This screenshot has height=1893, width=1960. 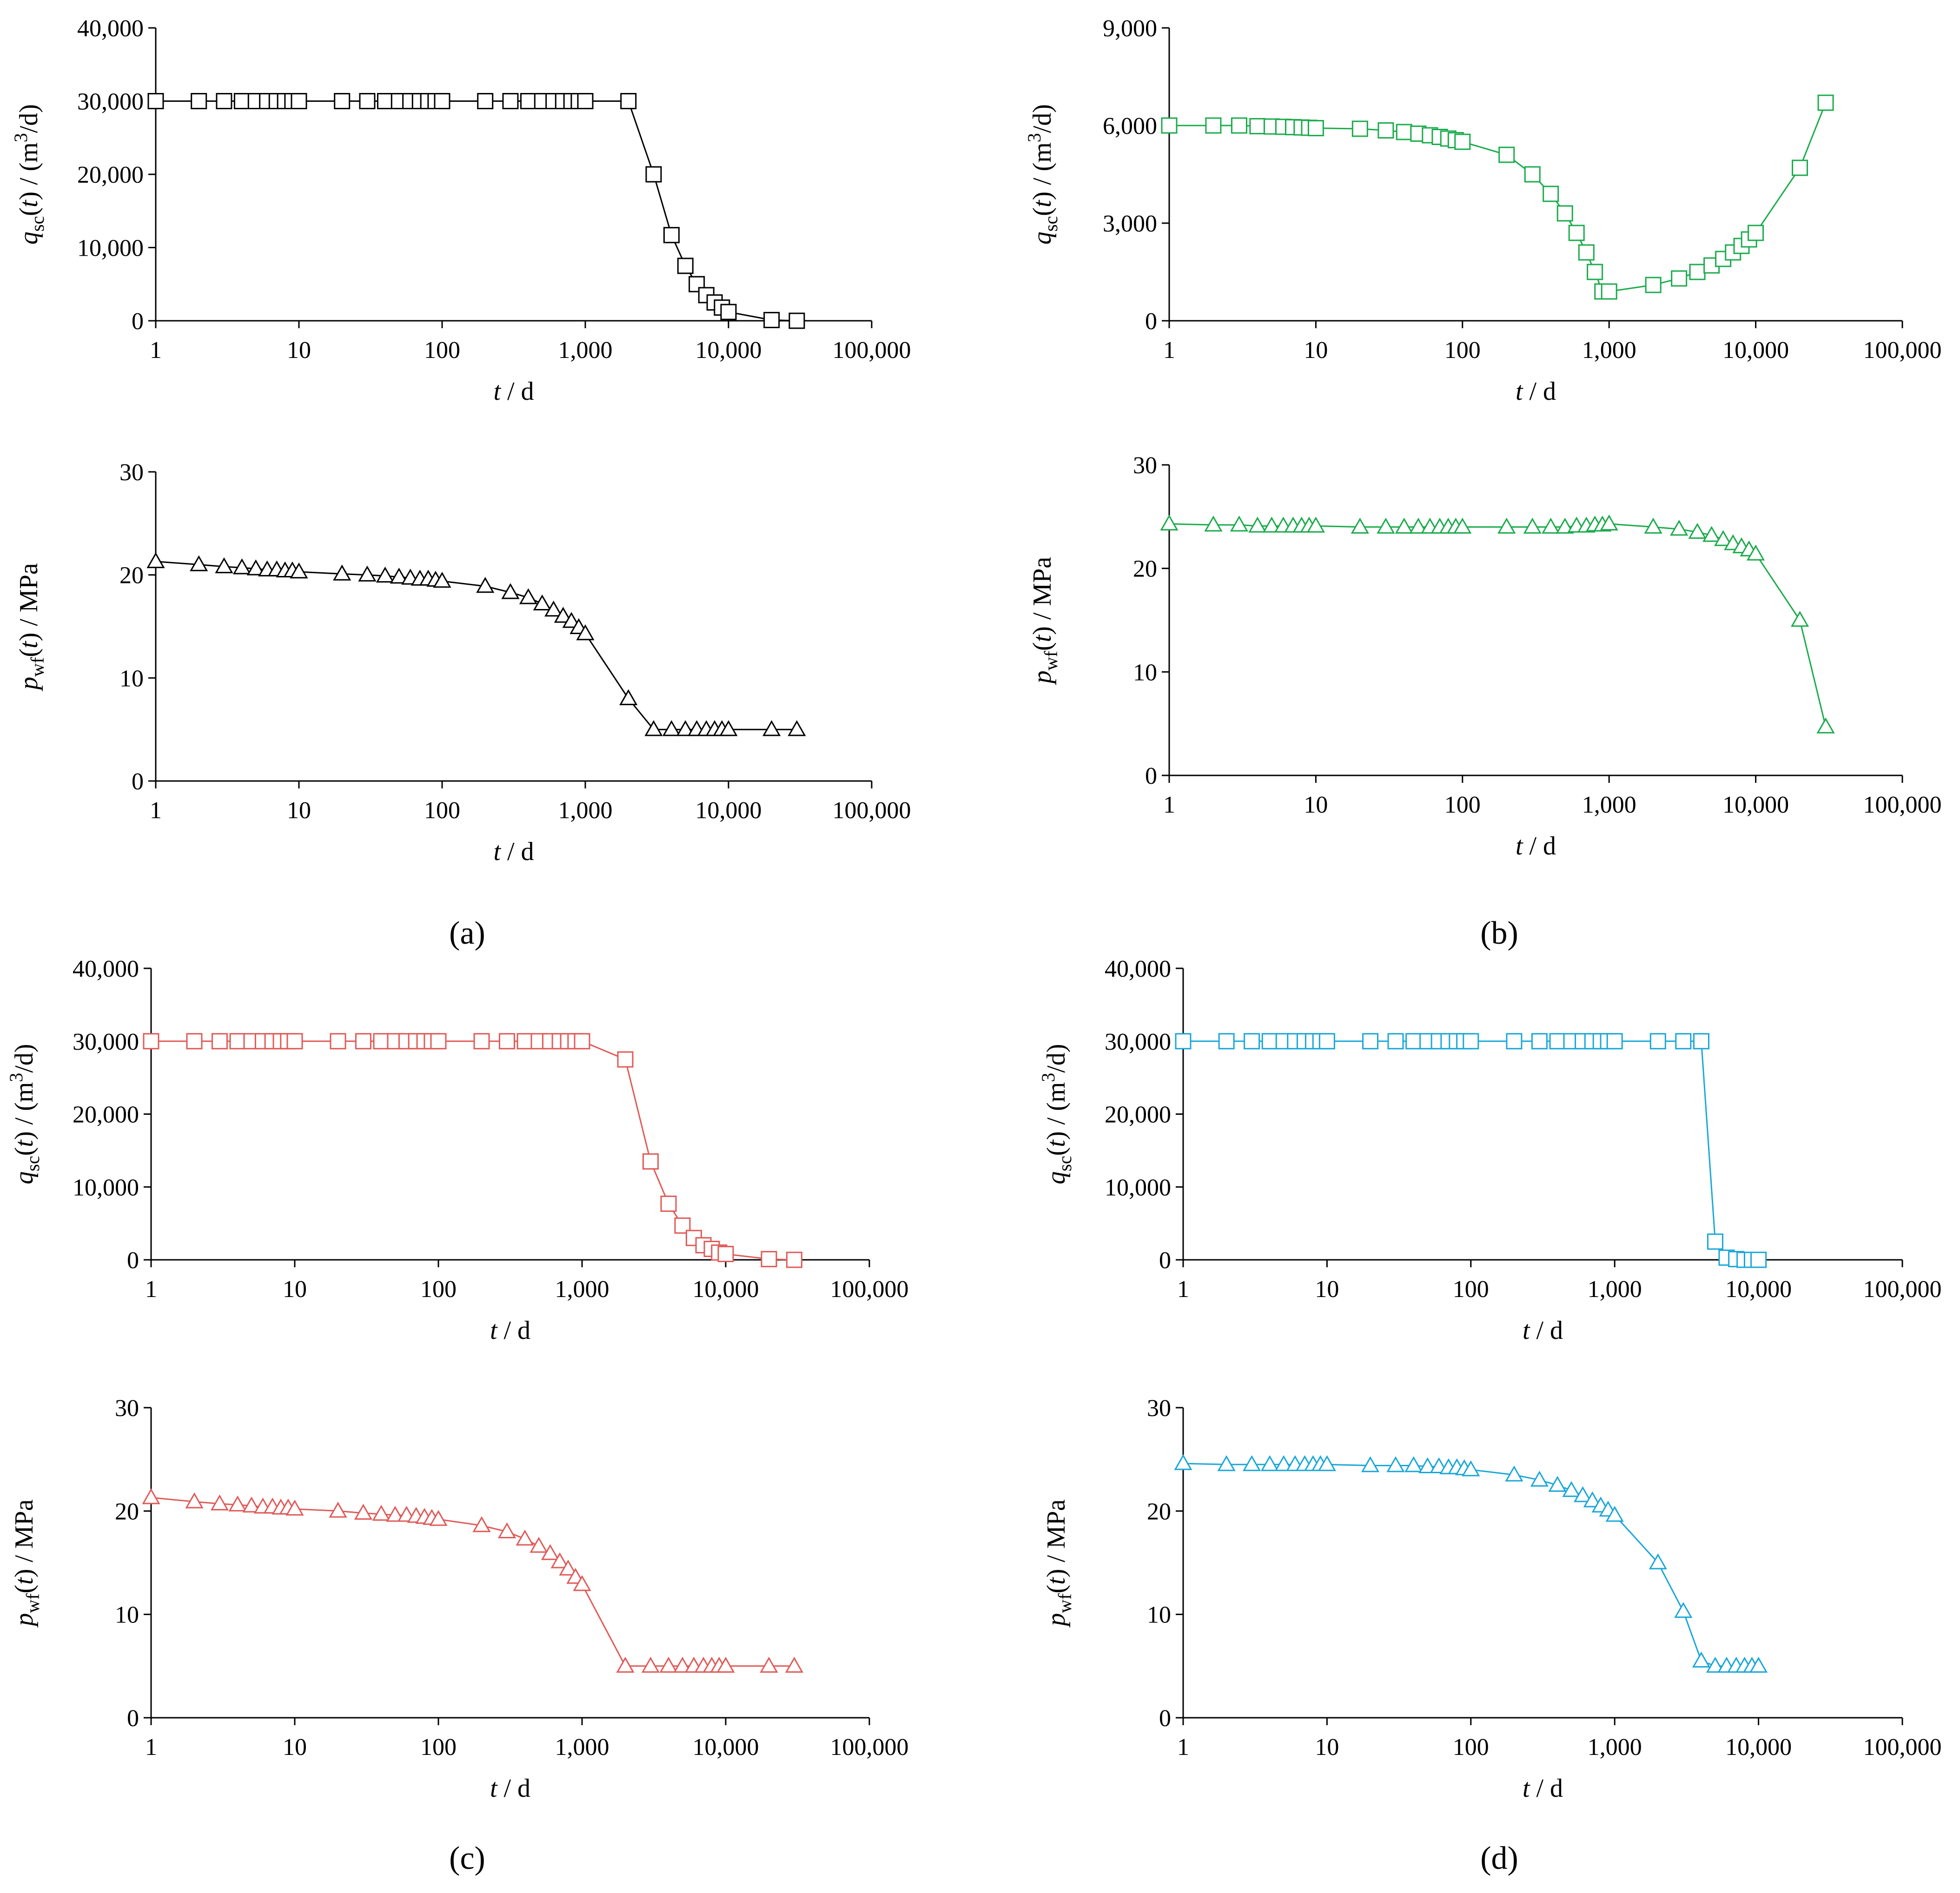 I want to click on y-tick-label: 30,000, so click(x=110, y=102).